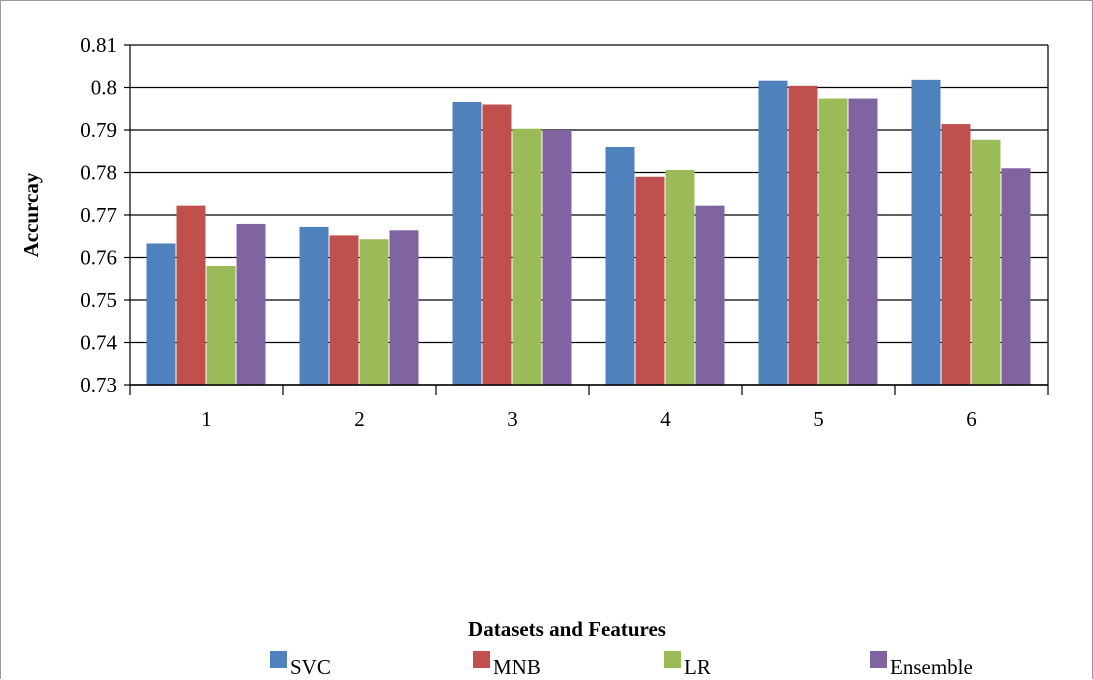  What do you see at coordinates (359, 419) in the screenshot?
I see `x-tick-label: 2` at bounding box center [359, 419].